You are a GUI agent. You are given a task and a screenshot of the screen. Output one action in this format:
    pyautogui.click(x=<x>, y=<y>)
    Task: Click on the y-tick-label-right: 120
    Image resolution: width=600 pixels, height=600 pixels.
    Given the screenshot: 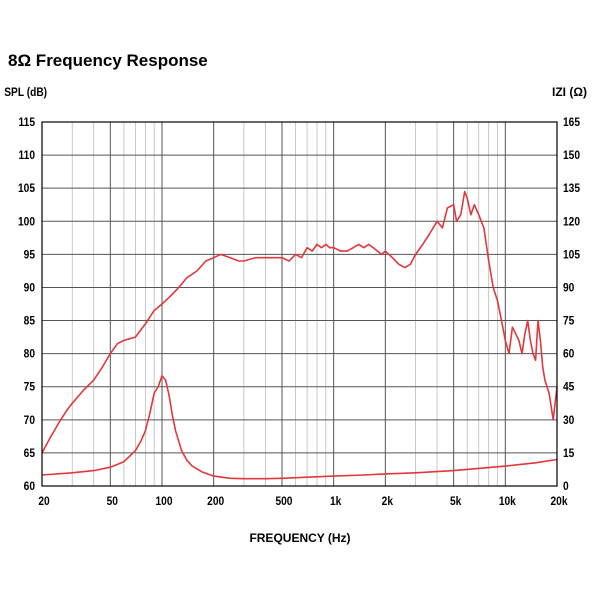 What is the action you would take?
    pyautogui.click(x=571, y=222)
    